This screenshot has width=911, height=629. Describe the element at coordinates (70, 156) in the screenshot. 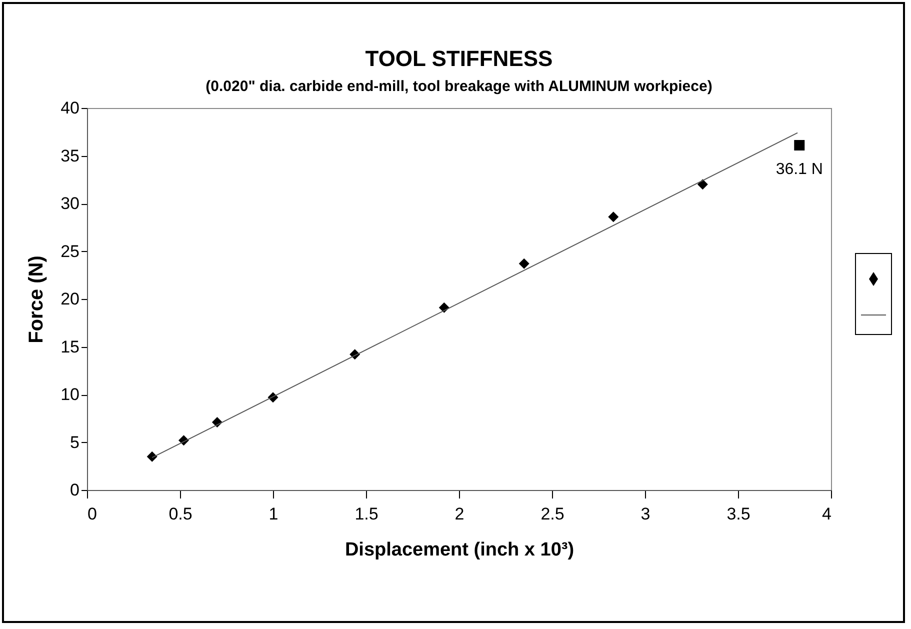

I see `y-tick-label: 35` at that location.